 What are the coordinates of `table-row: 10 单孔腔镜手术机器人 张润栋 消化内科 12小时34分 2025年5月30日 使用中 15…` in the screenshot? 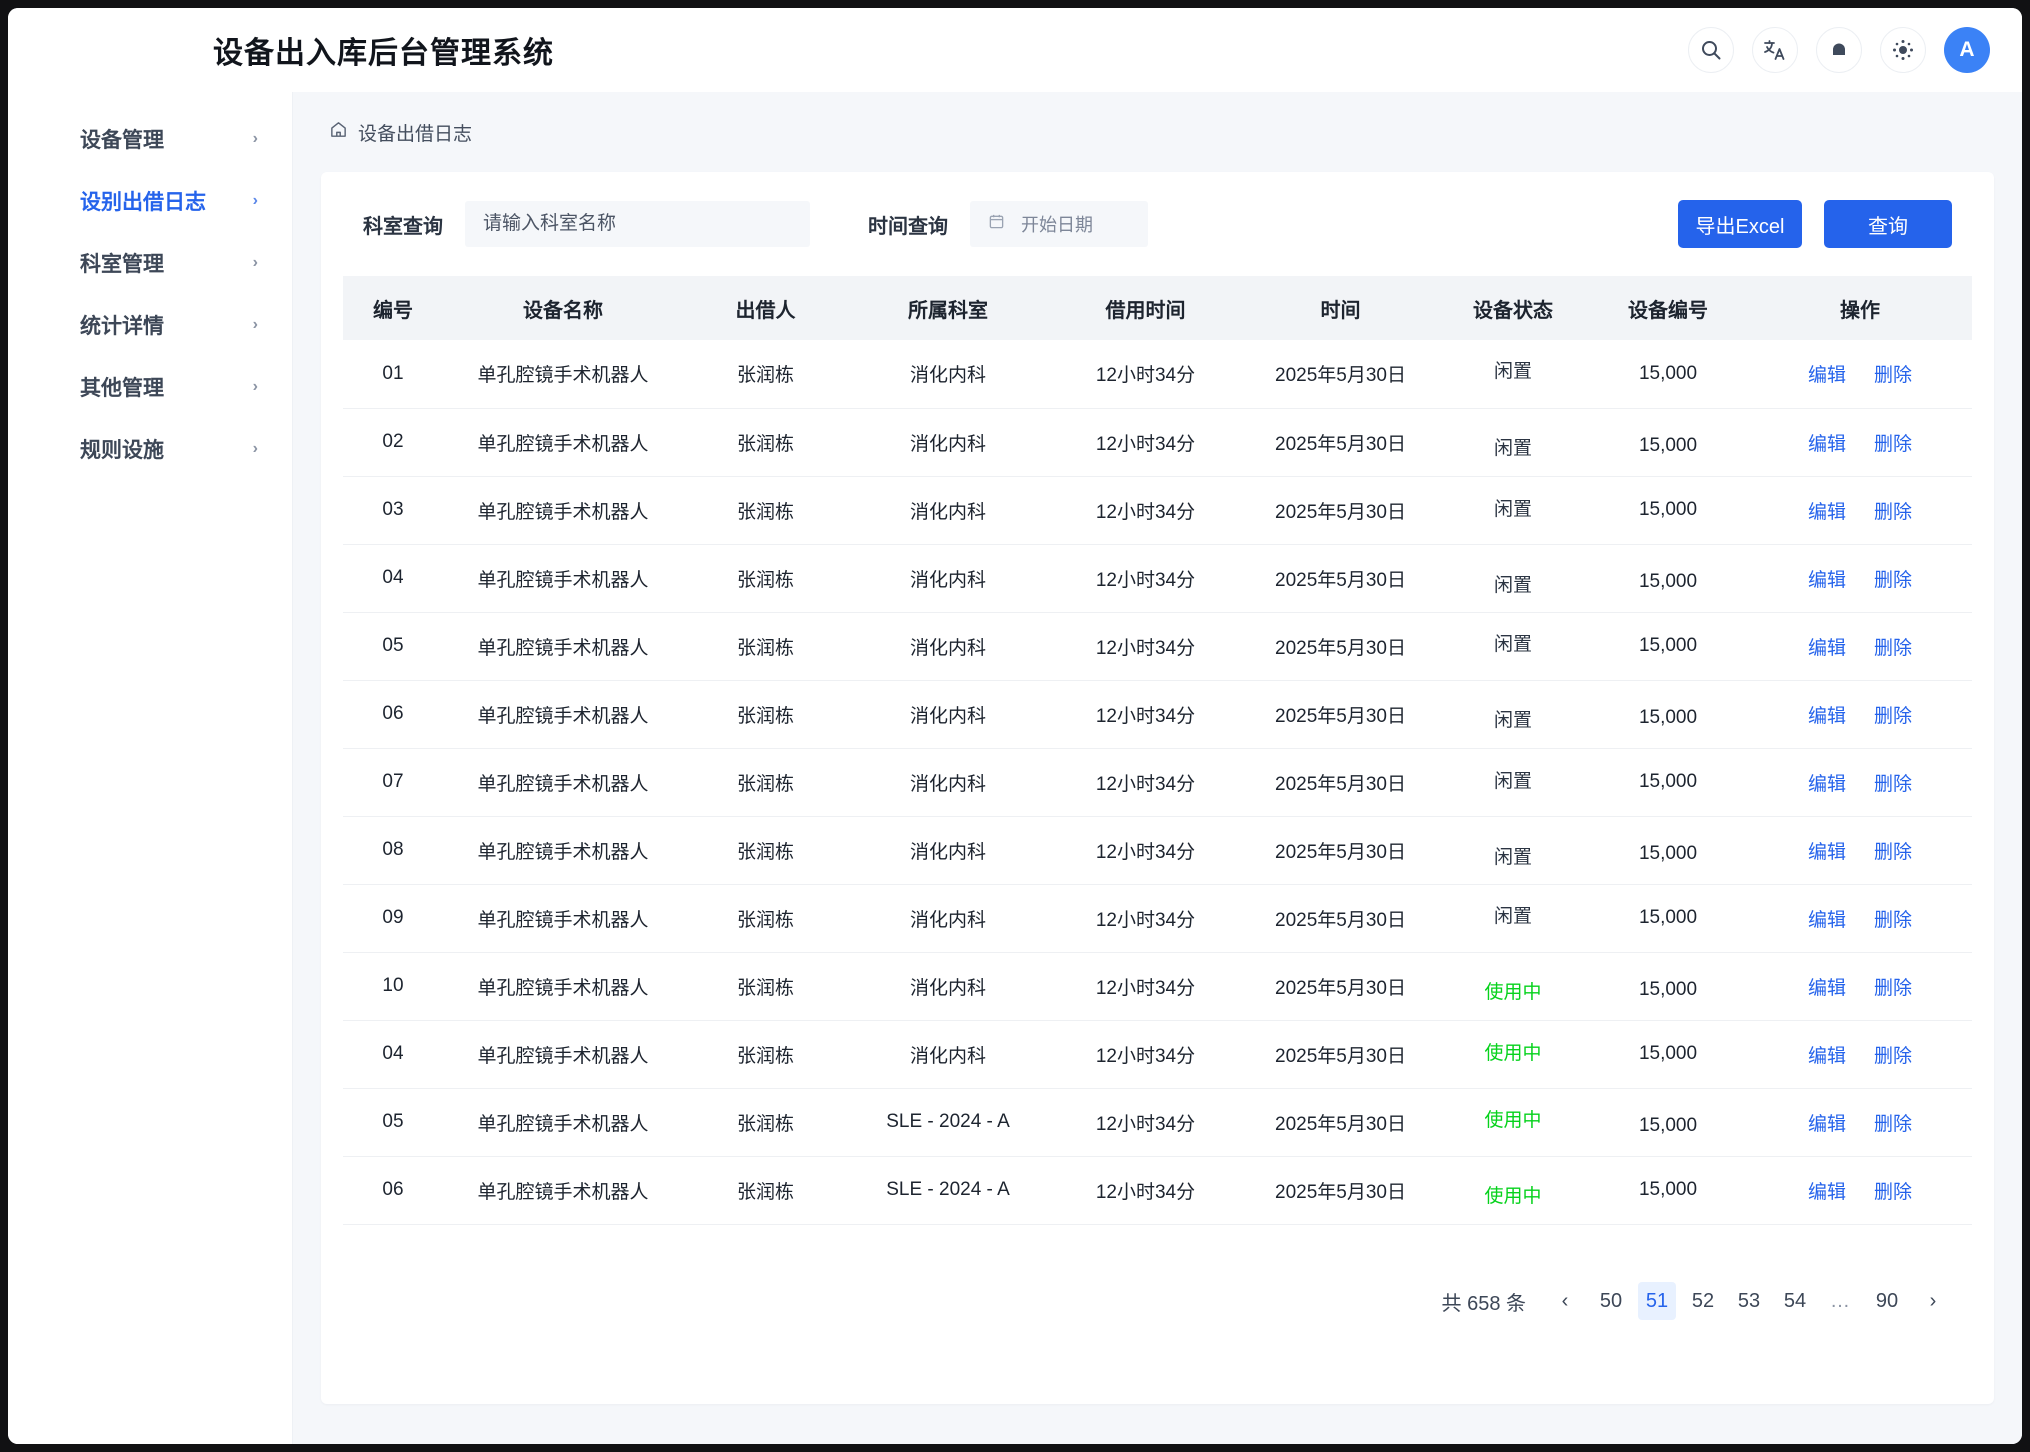 It's located at (1157, 986).